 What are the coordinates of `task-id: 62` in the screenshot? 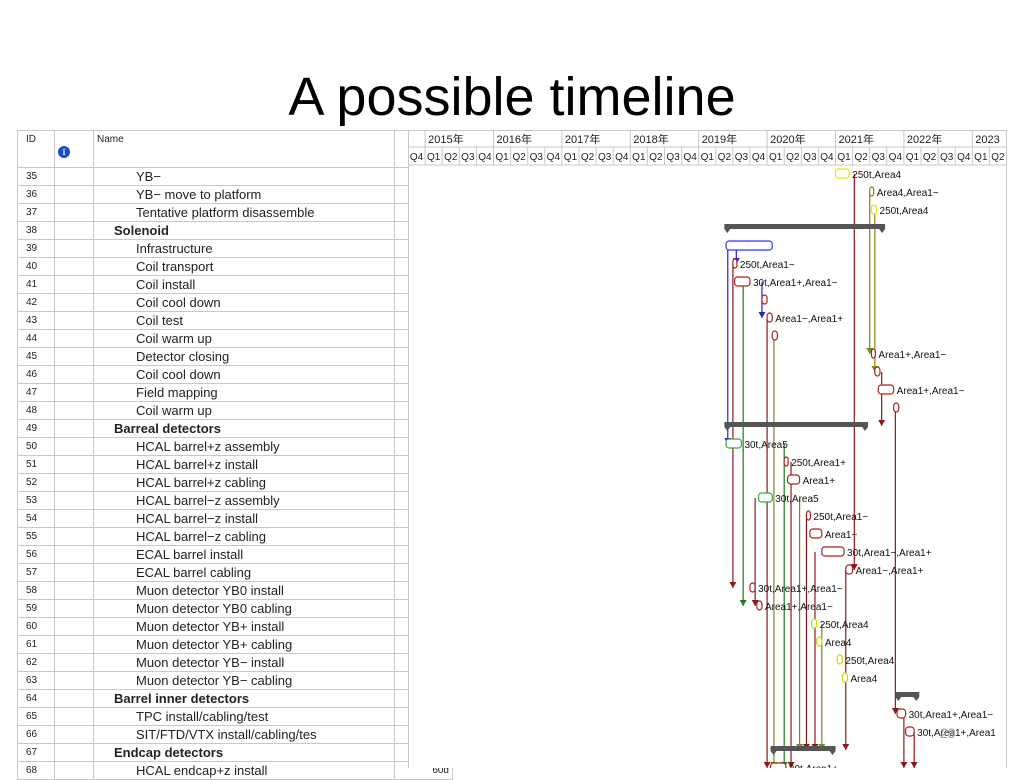 It's located at (36, 662).